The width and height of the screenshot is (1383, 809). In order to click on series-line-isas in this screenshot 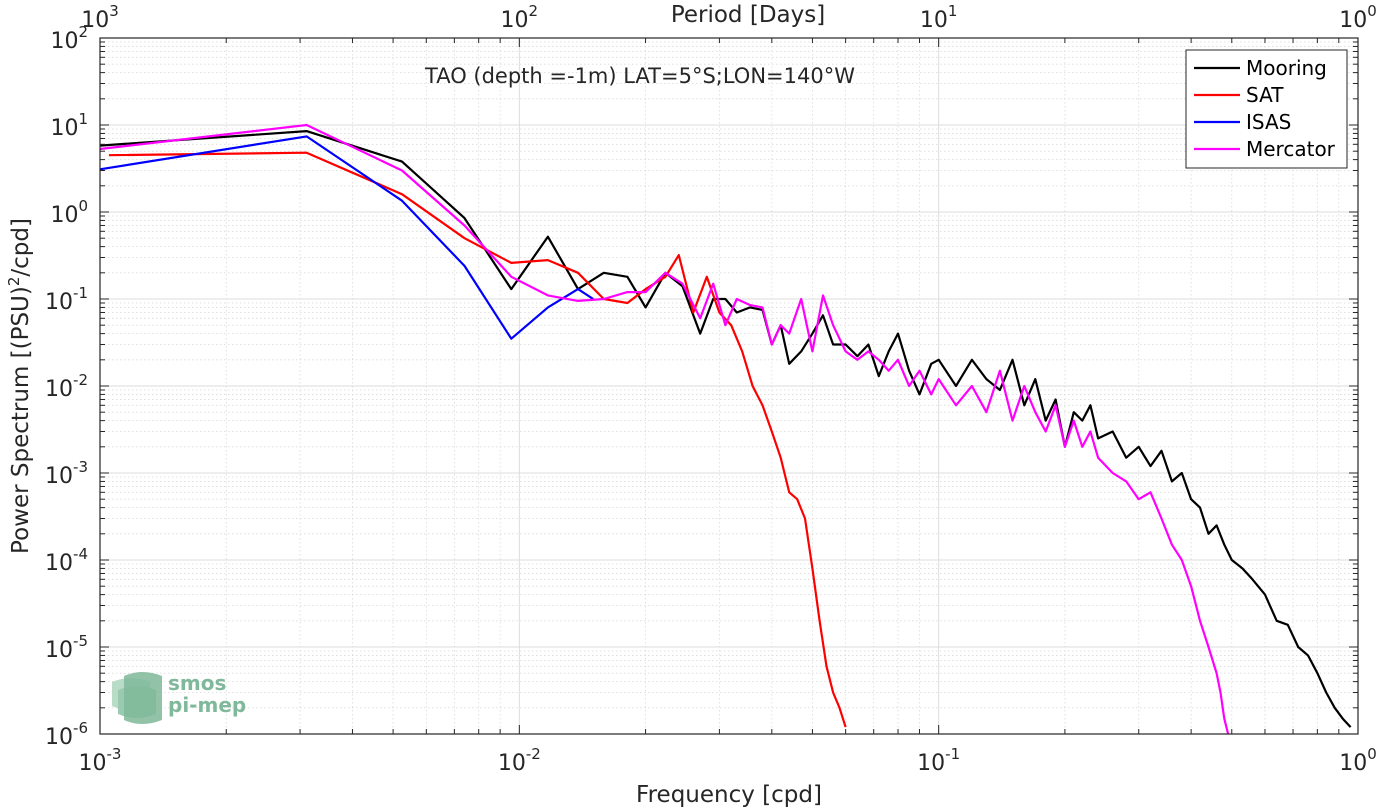, I will do `click(346, 237)`.